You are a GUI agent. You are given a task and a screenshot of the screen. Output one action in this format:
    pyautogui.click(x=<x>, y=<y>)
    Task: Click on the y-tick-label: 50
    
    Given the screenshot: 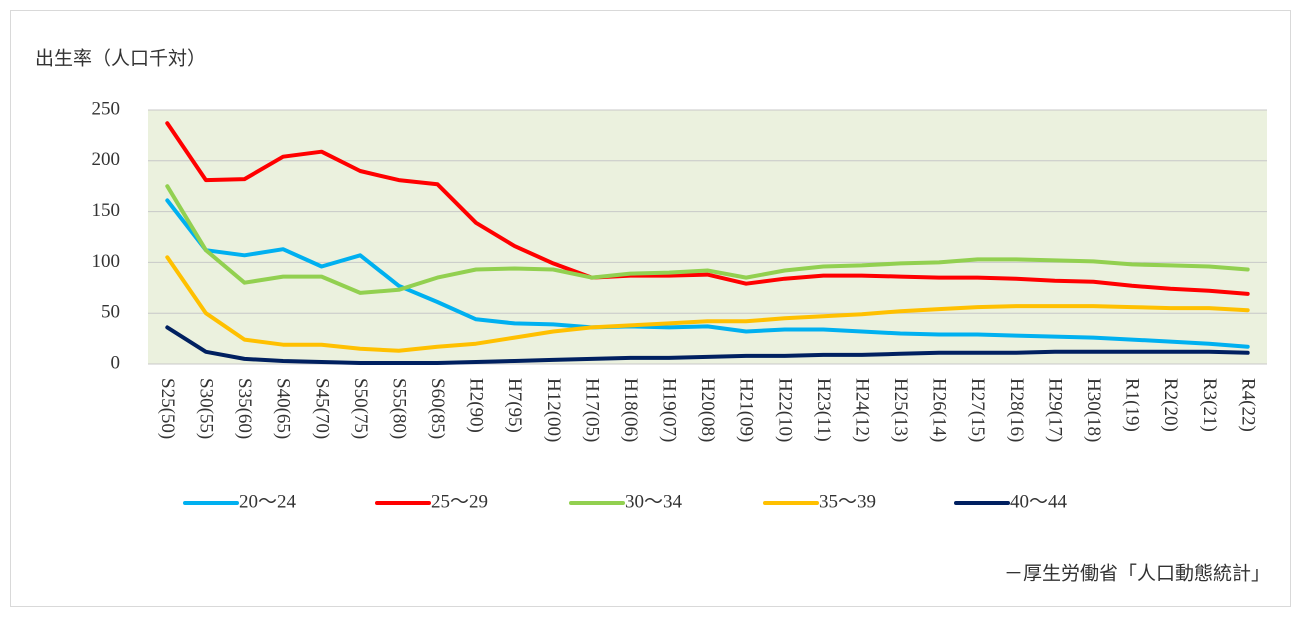 What is the action you would take?
    pyautogui.click(x=110, y=312)
    